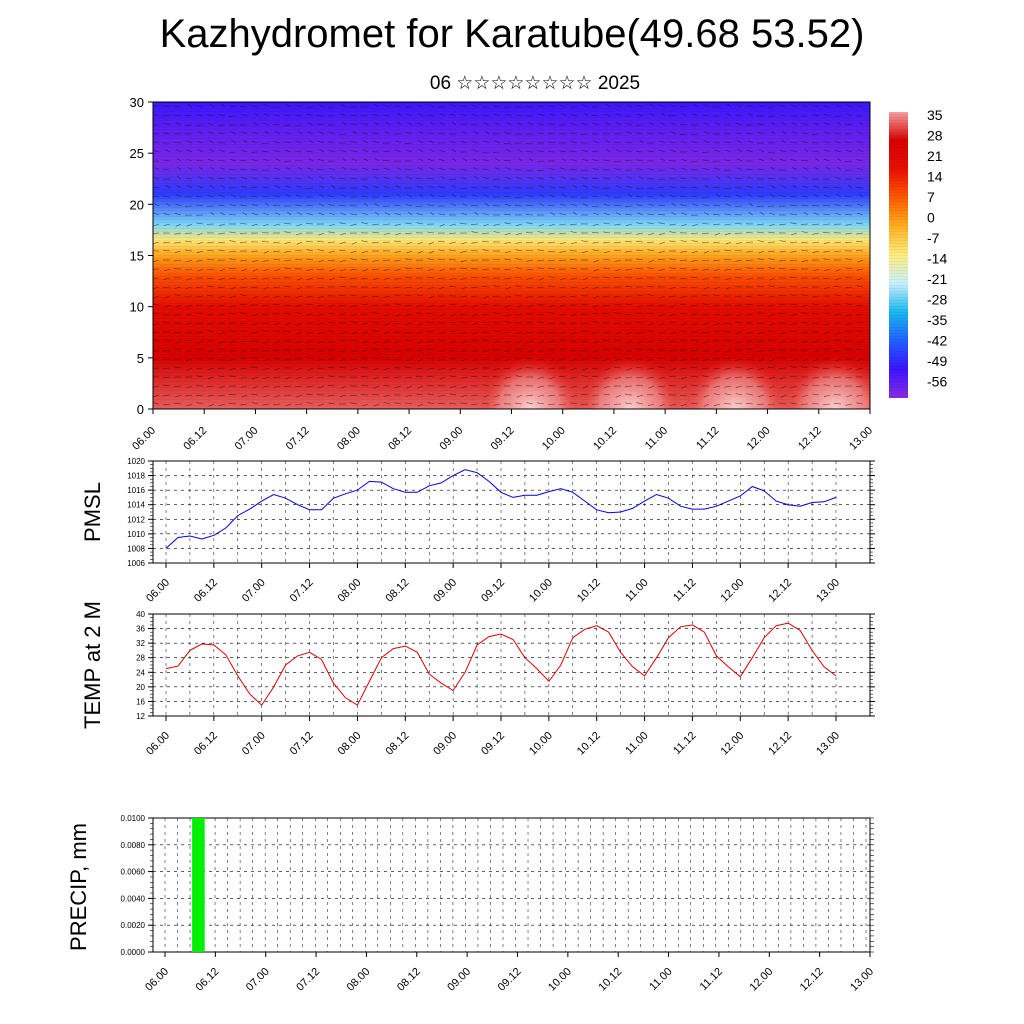  Describe the element at coordinates (935, 156) in the screenshot. I see `colorbar-label: 21` at that location.